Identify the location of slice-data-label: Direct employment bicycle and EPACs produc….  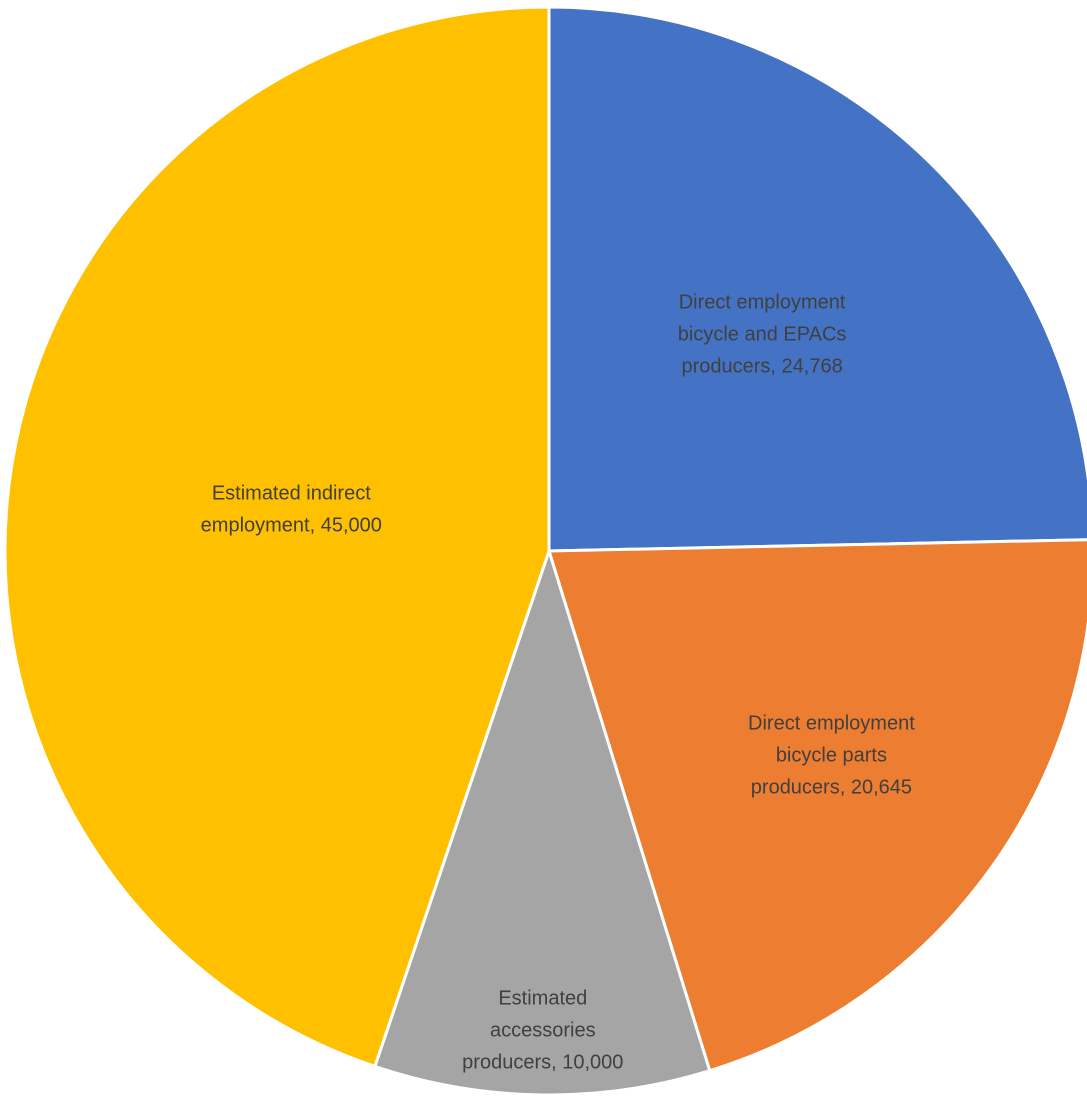
(762, 334).